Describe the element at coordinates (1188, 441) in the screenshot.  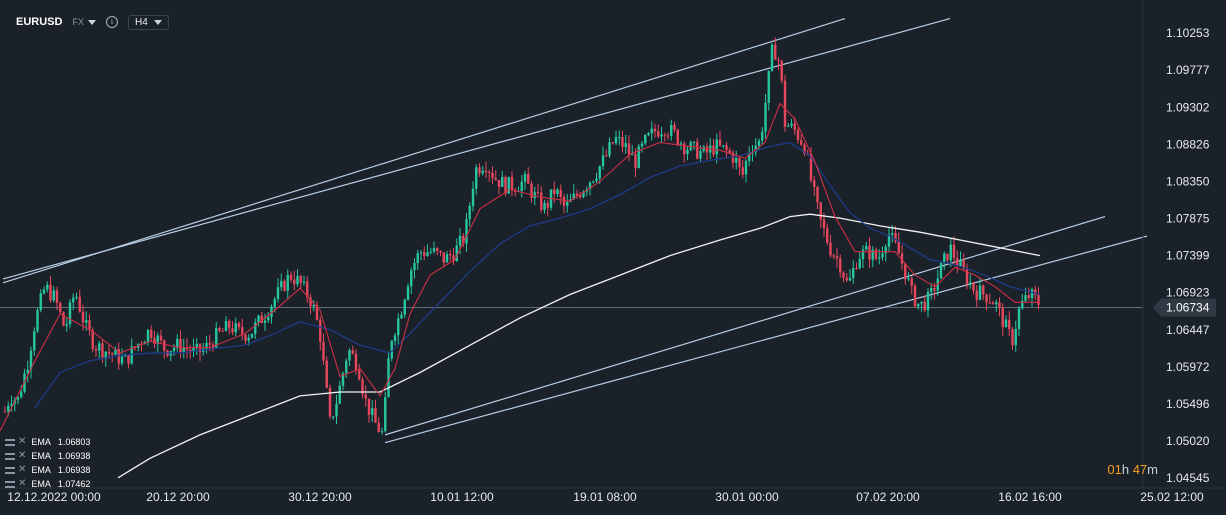
I see `y-tick-label: 1.05020` at that location.